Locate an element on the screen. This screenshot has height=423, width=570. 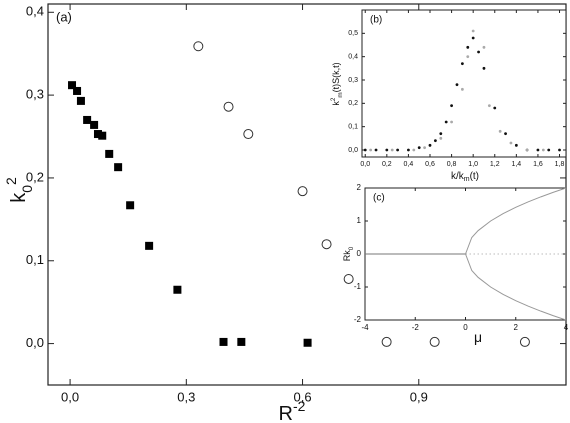
y-tick-label: -2 is located at coordinates (358, 319).